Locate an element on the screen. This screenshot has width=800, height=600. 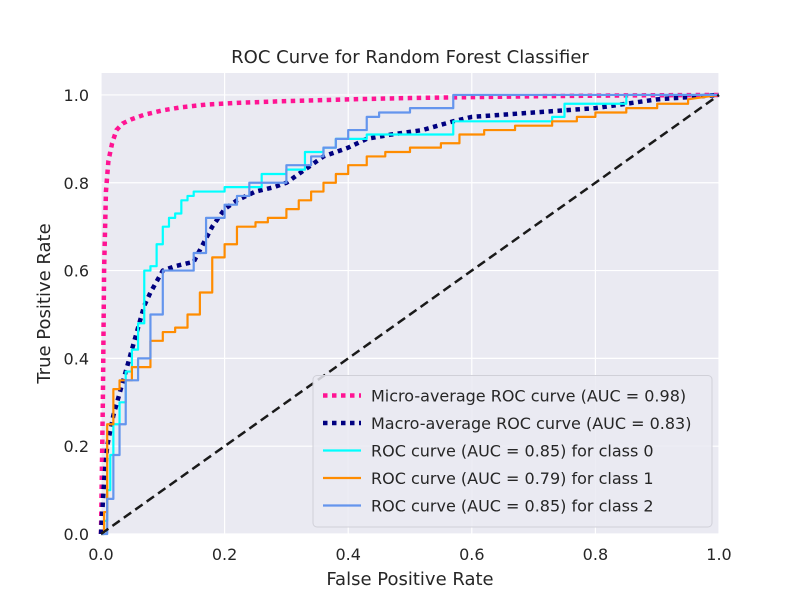
y-tick-label-5: 1.0 is located at coordinates (76, 95).